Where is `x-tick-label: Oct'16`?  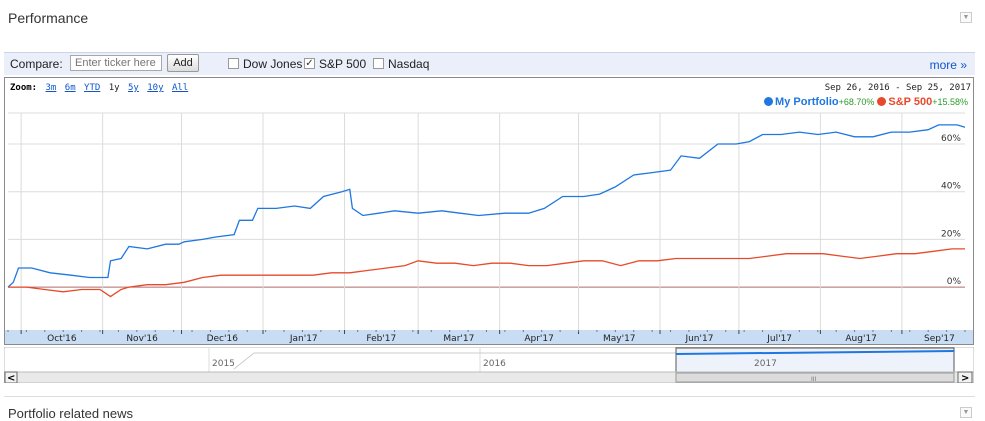
x-tick-label: Oct'16 is located at coordinates (62, 339).